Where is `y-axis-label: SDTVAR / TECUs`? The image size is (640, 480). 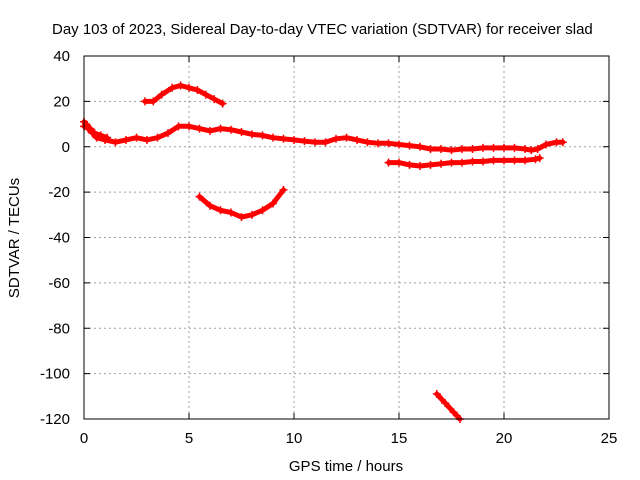
y-axis-label: SDTVAR / TECUs is located at coordinates (14, 238).